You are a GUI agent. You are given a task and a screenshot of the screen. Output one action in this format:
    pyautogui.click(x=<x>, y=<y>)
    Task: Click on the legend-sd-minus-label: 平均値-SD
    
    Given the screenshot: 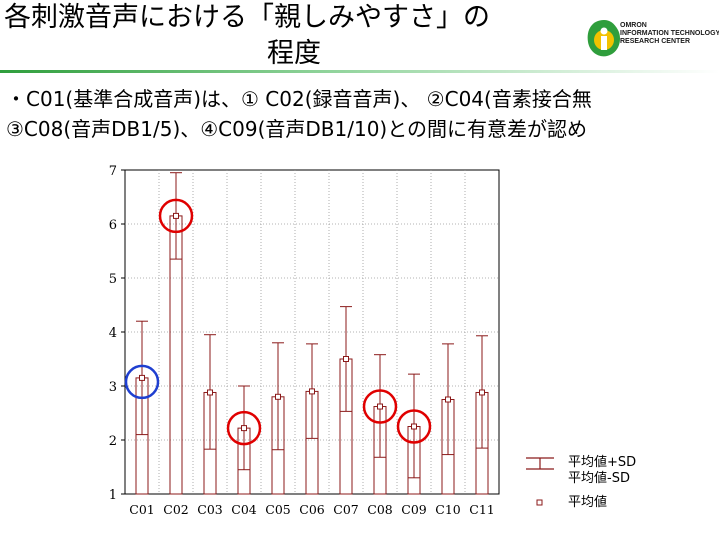 What is the action you would take?
    pyautogui.click(x=599, y=478)
    